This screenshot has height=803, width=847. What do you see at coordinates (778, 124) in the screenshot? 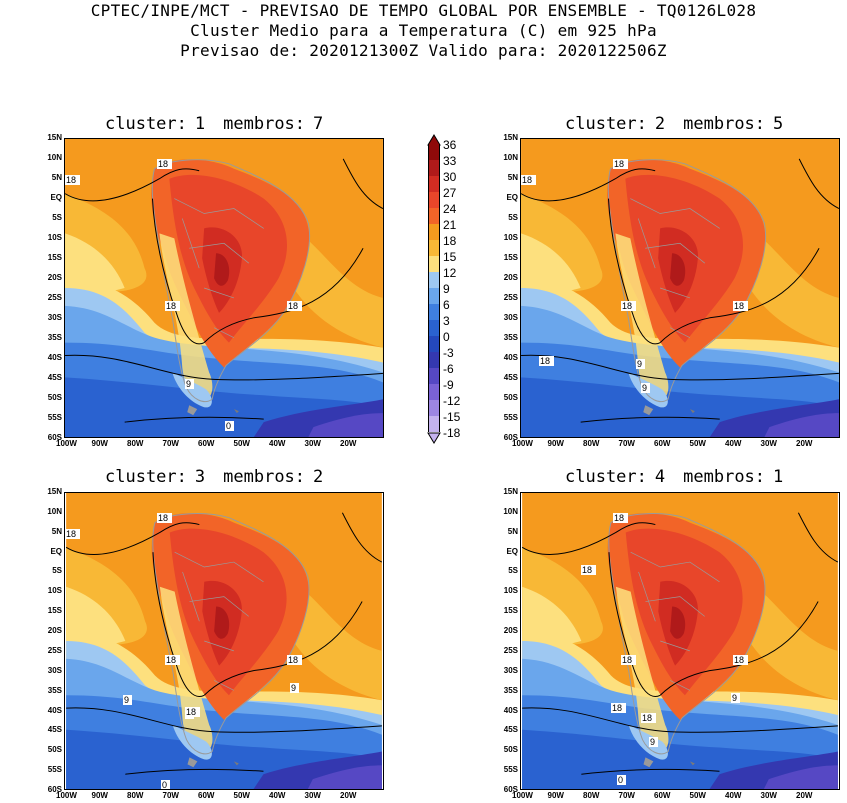
I see `members-count: 5` at bounding box center [778, 124].